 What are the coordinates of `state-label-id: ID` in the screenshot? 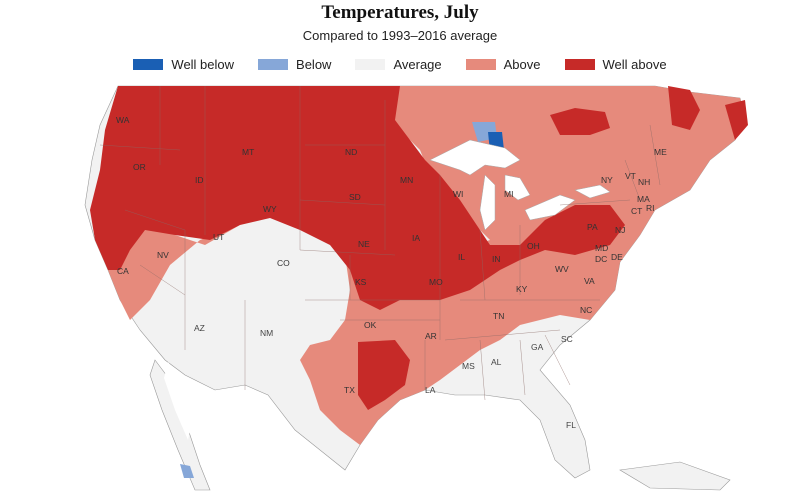 It's located at (199, 180).